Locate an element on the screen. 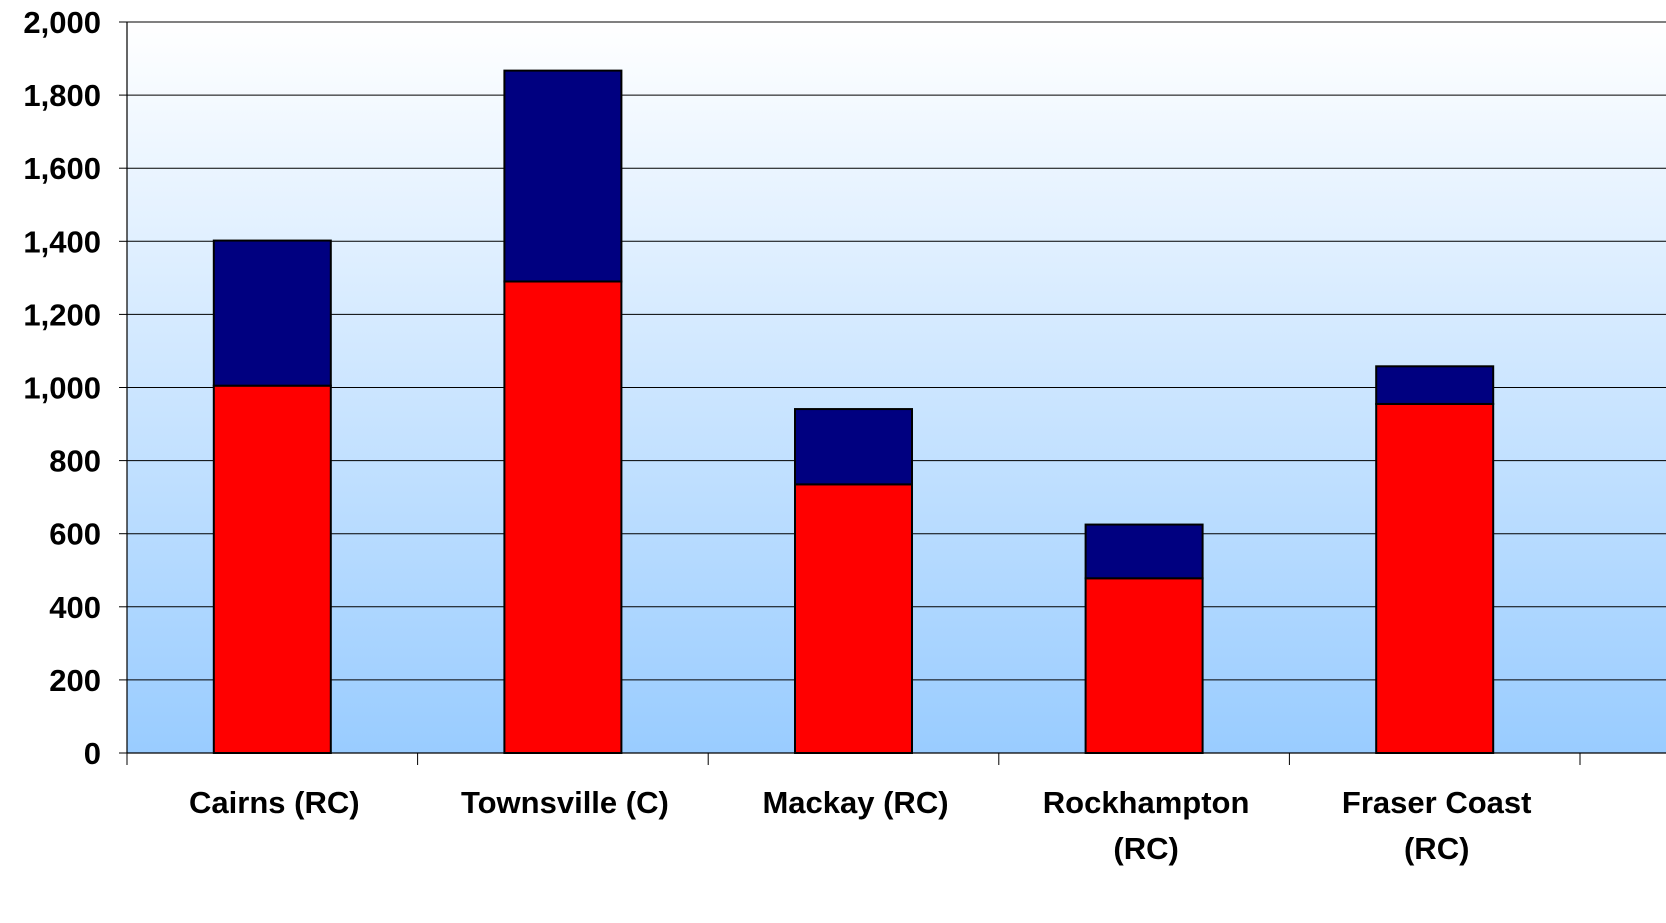 The height and width of the screenshot is (923, 1666). x-category-label: Cairns (RC) is located at coordinates (274, 802).